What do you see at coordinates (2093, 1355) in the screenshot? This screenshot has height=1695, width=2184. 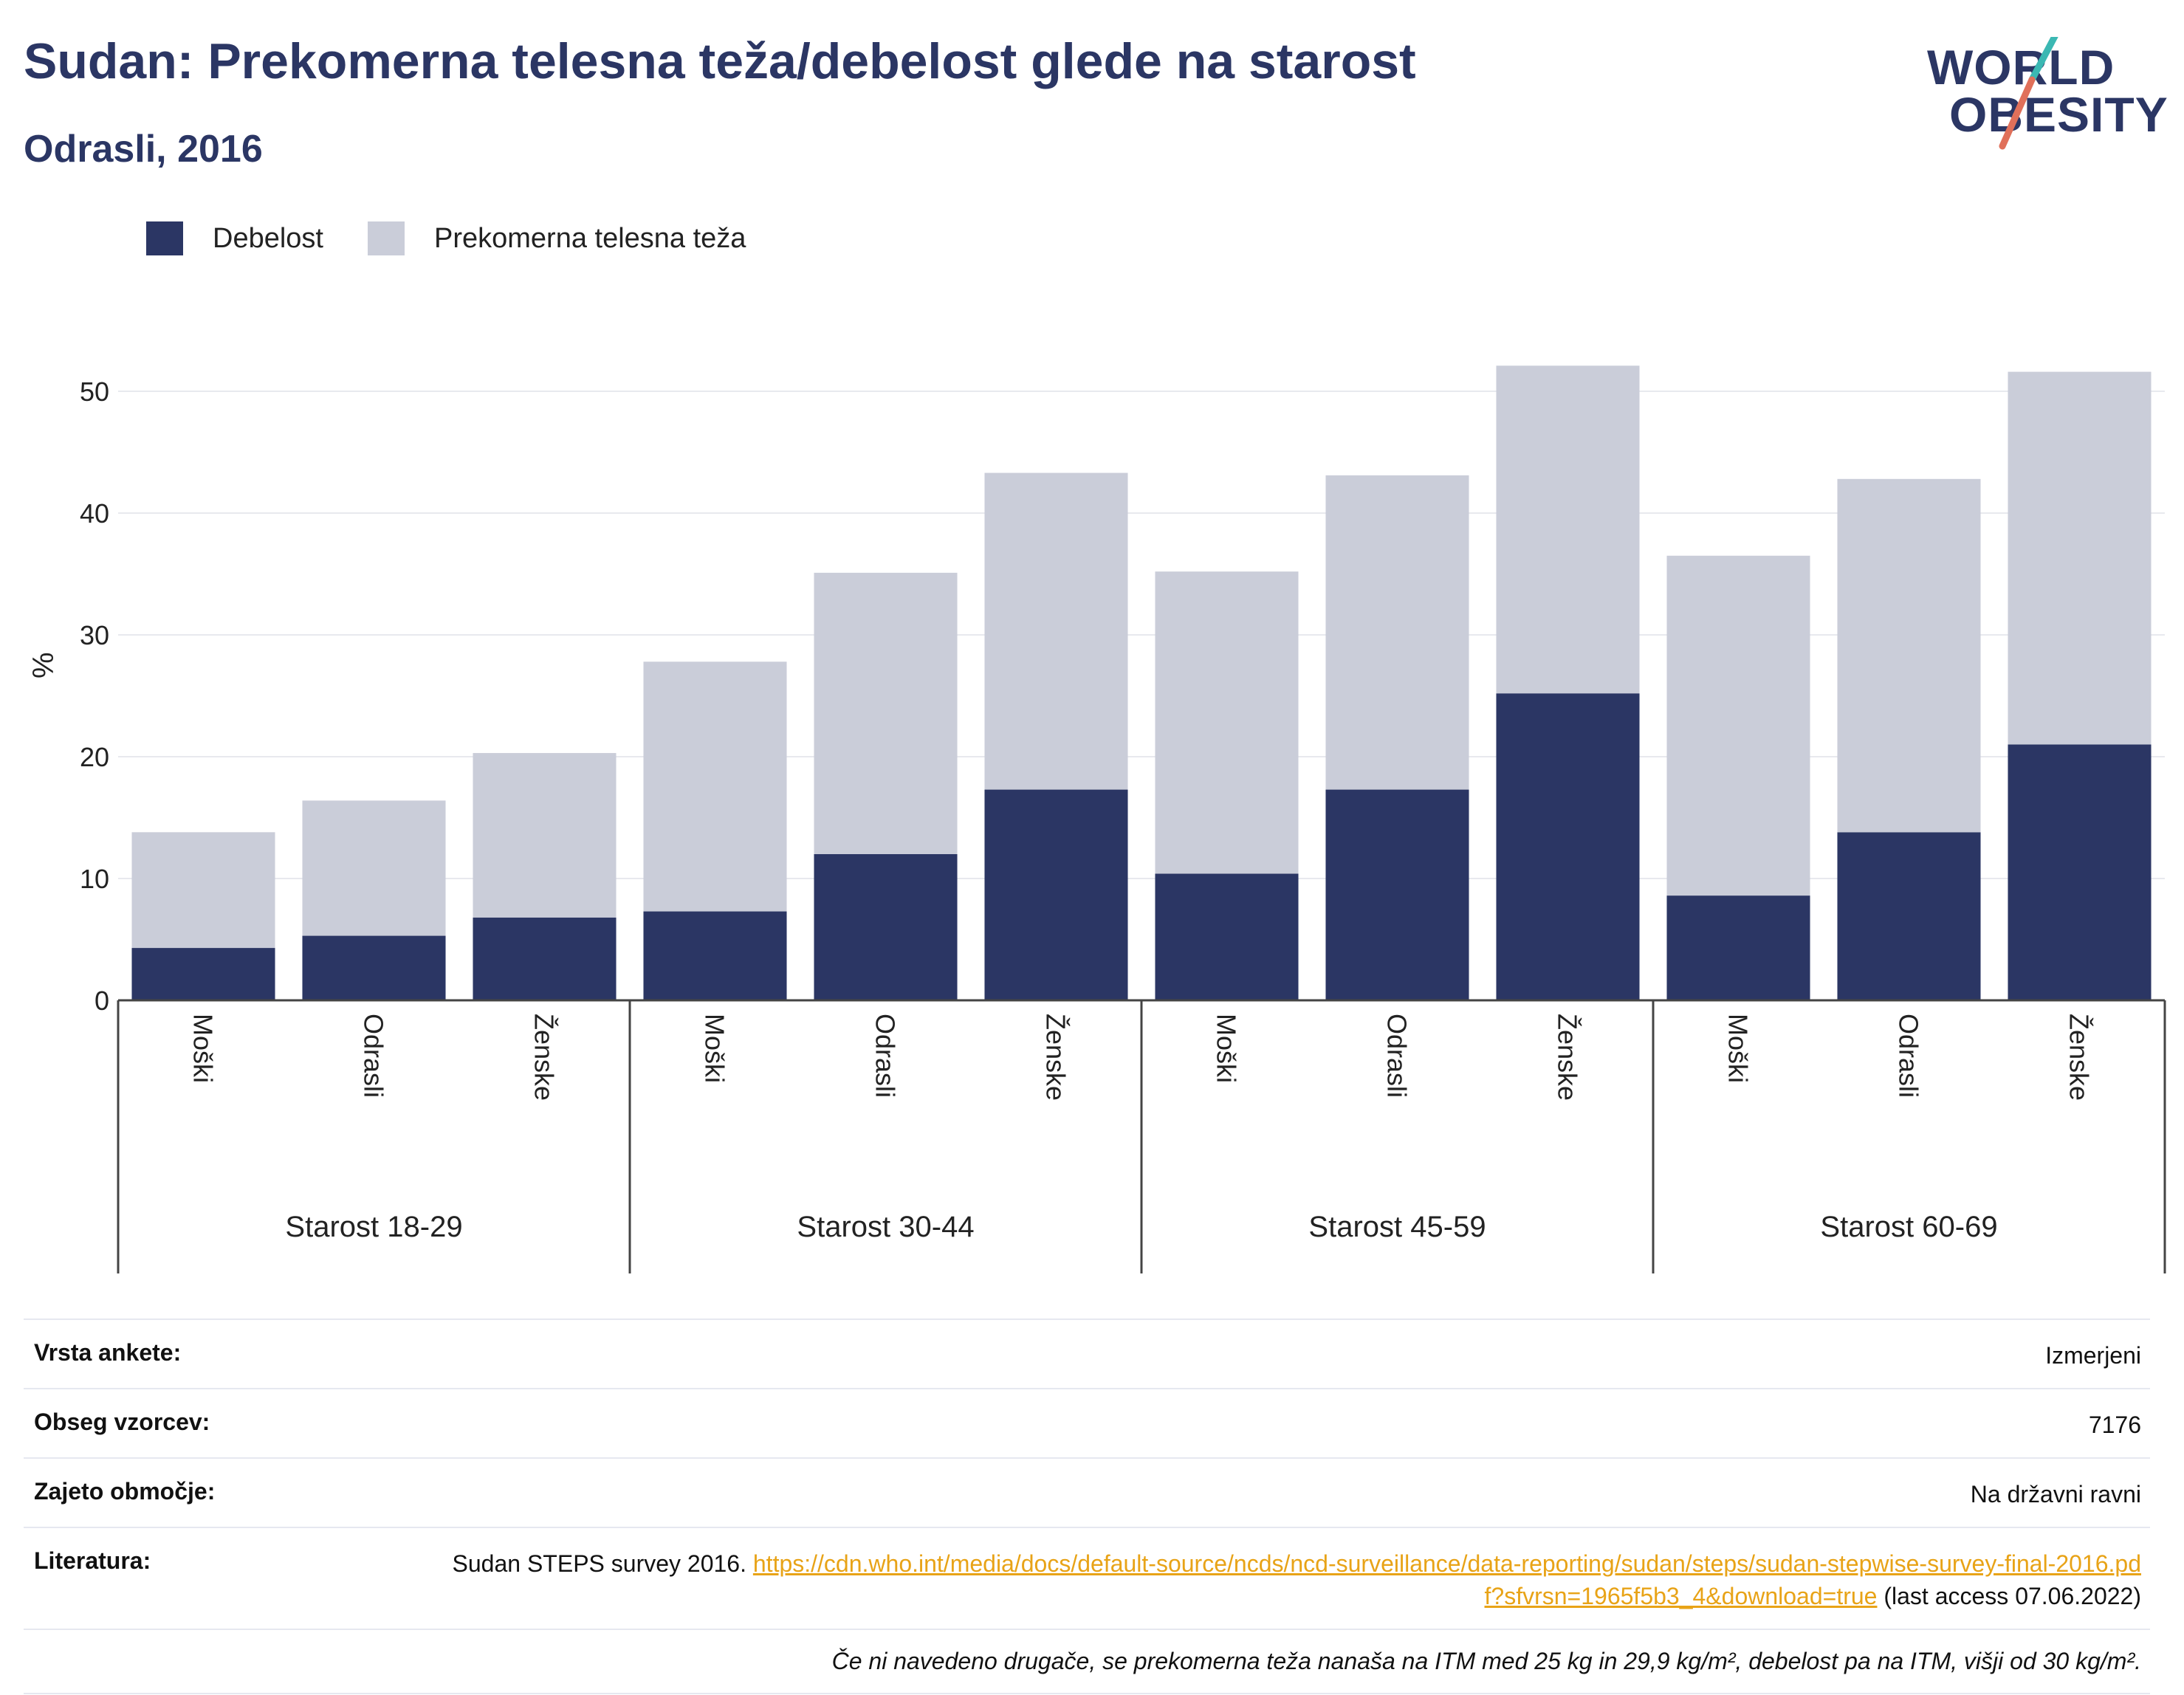 I see `meta-value: Izmerjeni` at bounding box center [2093, 1355].